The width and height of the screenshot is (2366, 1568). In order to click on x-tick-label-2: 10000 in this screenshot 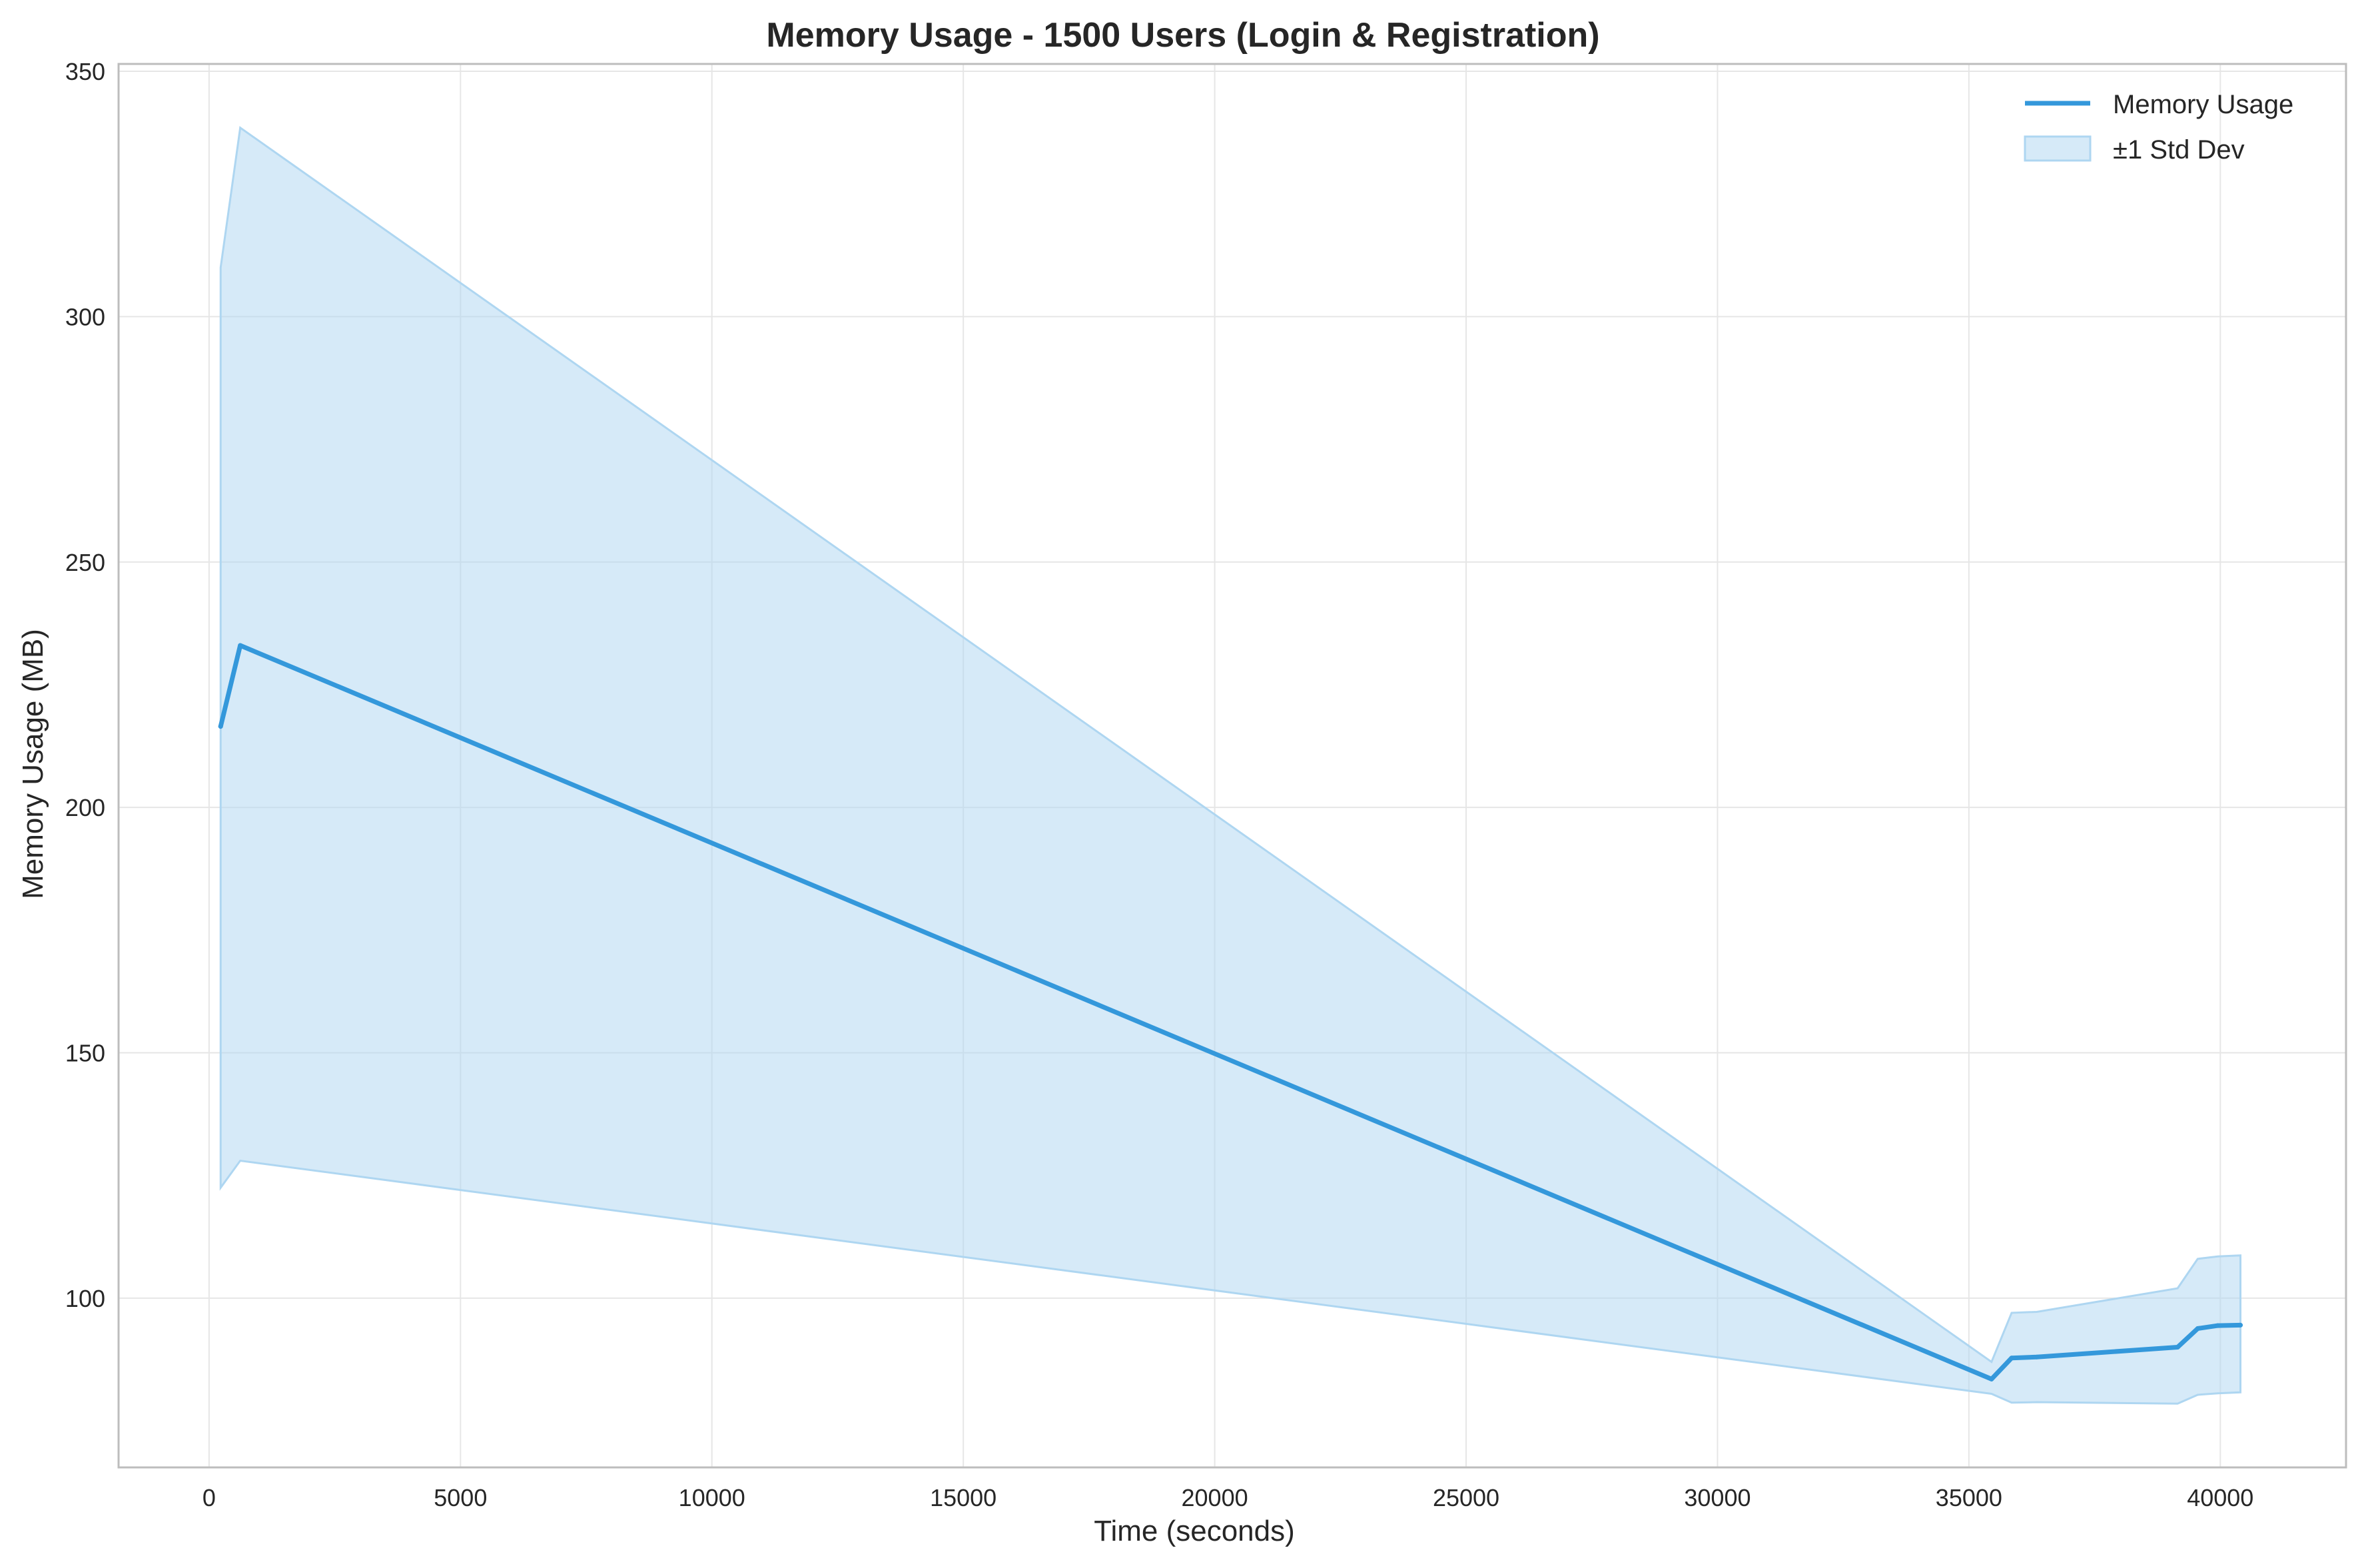, I will do `click(712, 1497)`.